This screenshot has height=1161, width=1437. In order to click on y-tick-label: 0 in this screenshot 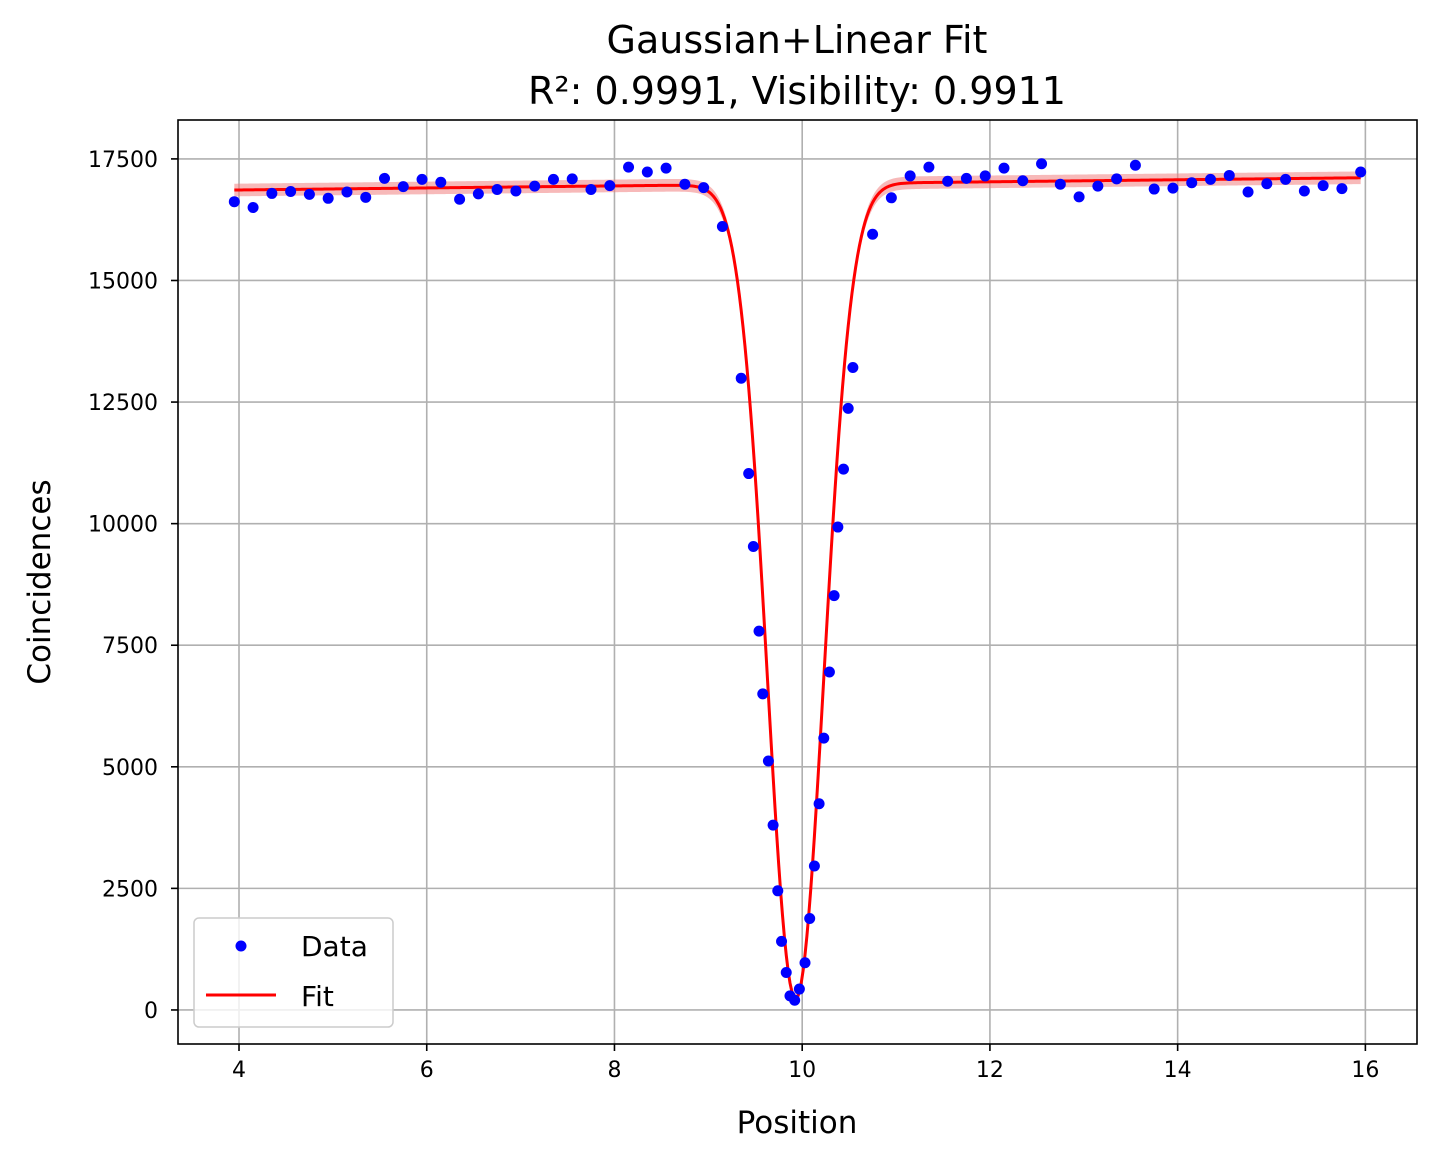, I will do `click(151, 1011)`.